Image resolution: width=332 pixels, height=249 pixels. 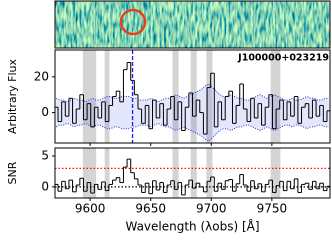 I want to click on y-axis-label: Arbitrary Flux, so click(x=12, y=96).